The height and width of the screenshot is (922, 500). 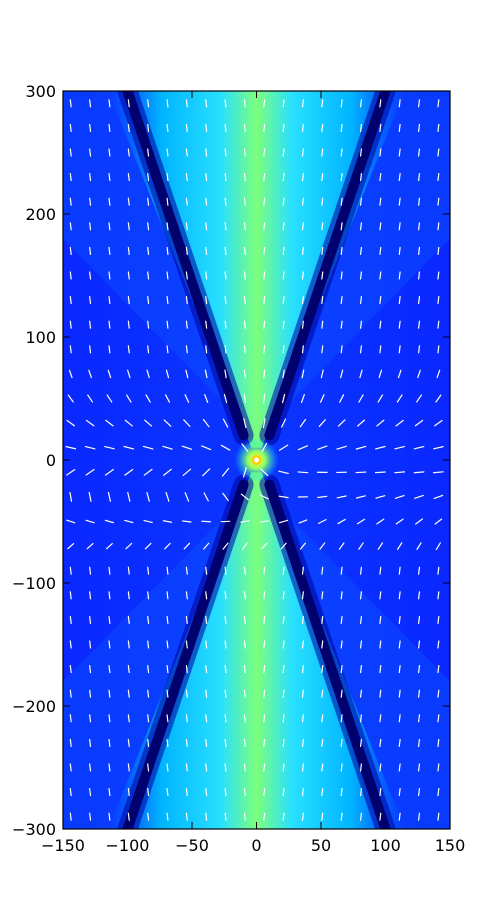 I want to click on x-tick-label: −150, so click(x=63, y=845).